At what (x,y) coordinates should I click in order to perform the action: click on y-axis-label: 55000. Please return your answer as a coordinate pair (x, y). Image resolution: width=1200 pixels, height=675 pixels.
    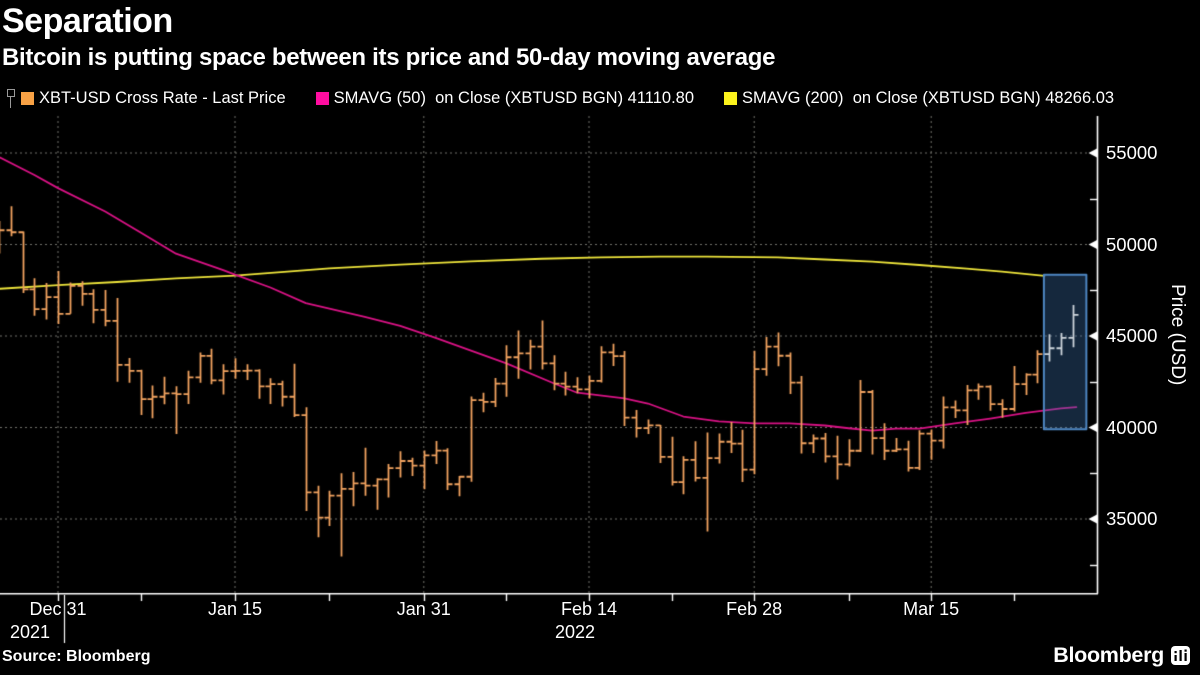
    Looking at the image, I should click on (1132, 152).